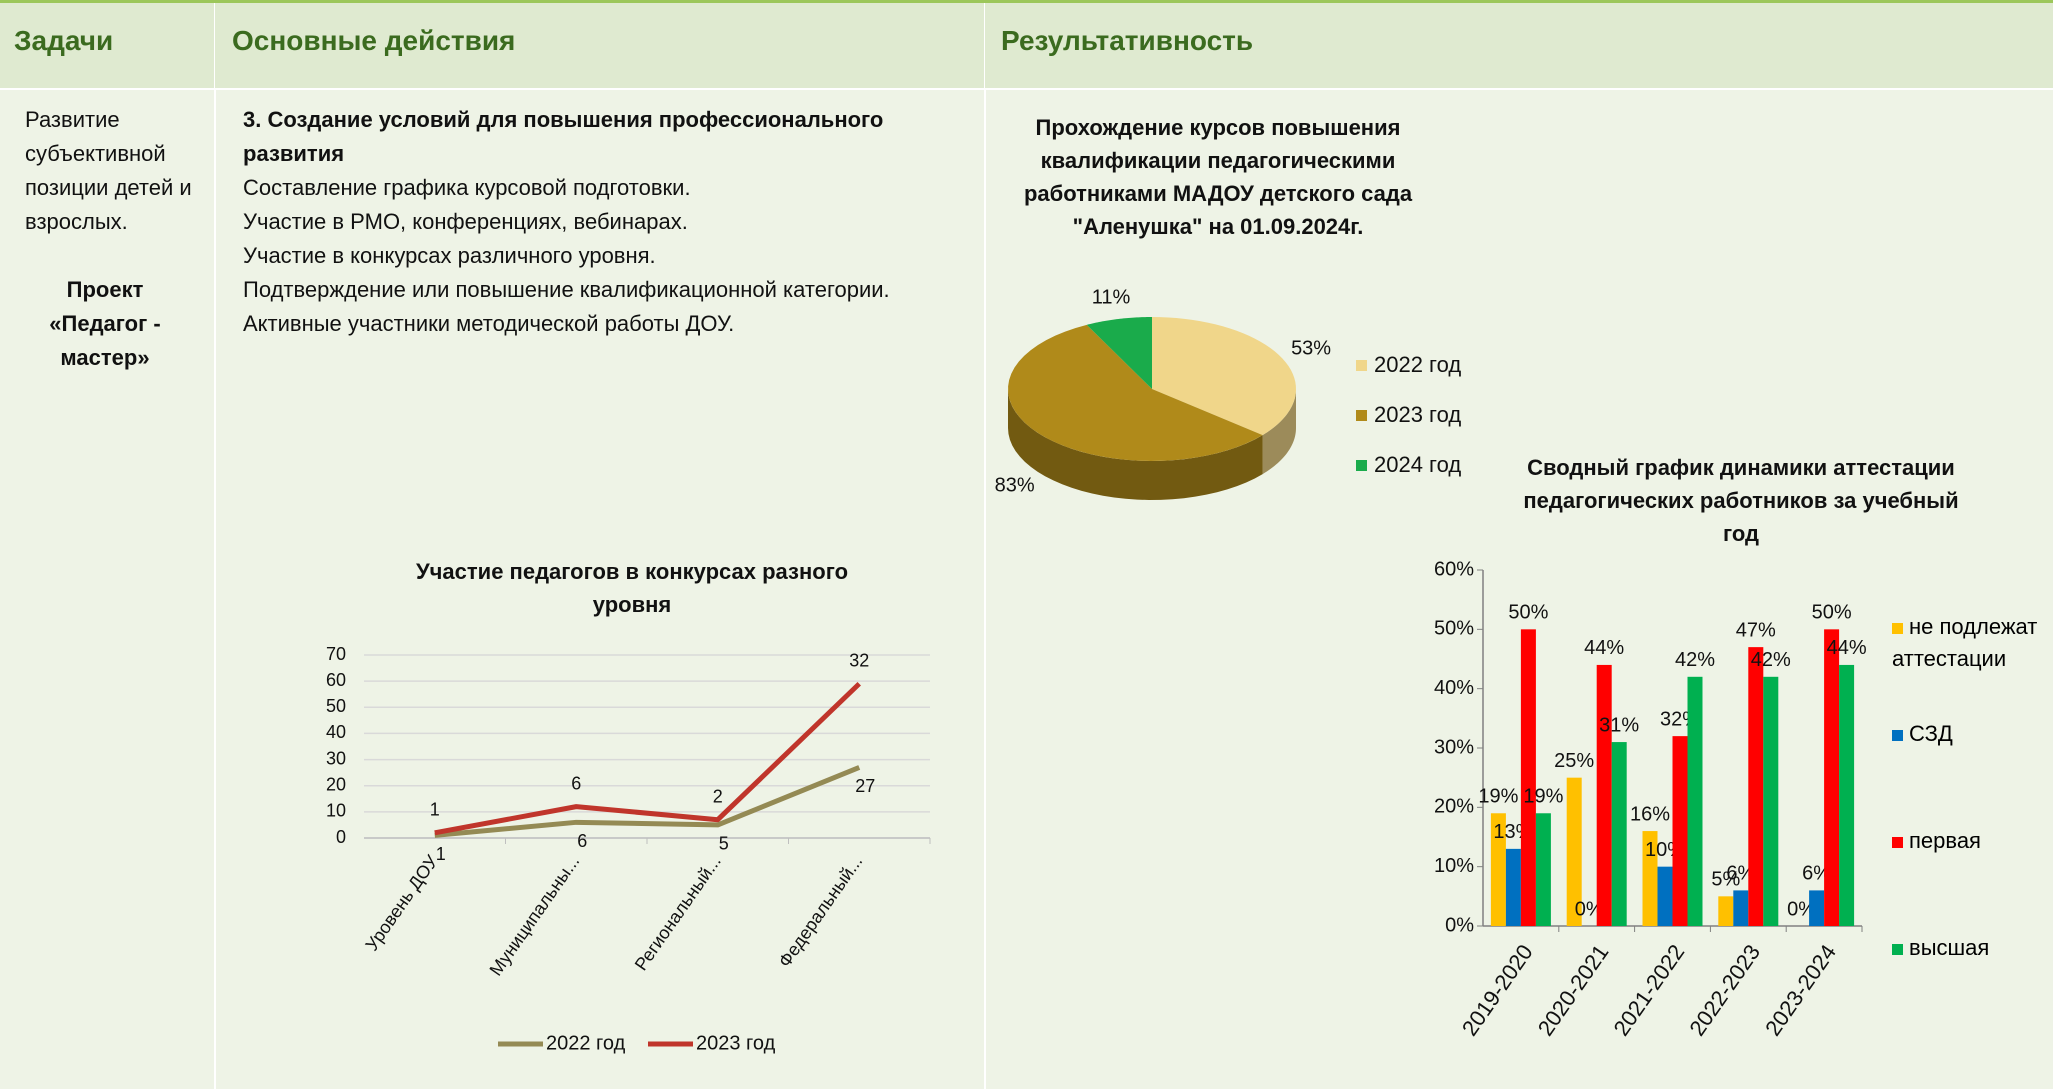 The image size is (2053, 1089). I want to click on legend-label: первая, so click(1945, 840).